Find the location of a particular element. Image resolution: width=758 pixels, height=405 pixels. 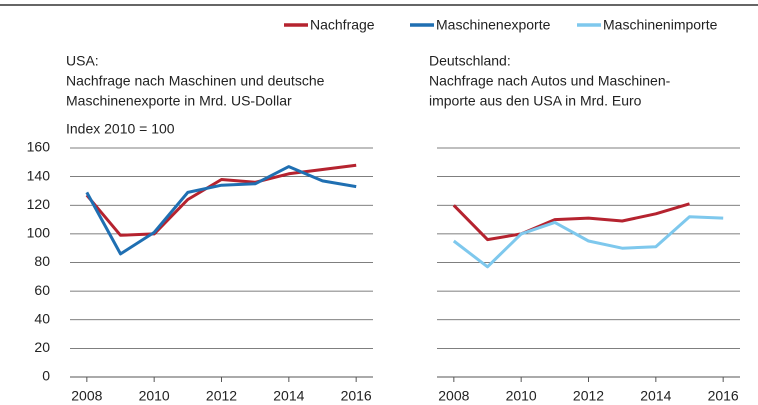

chart-title: Deutschland: is located at coordinates (470, 61).